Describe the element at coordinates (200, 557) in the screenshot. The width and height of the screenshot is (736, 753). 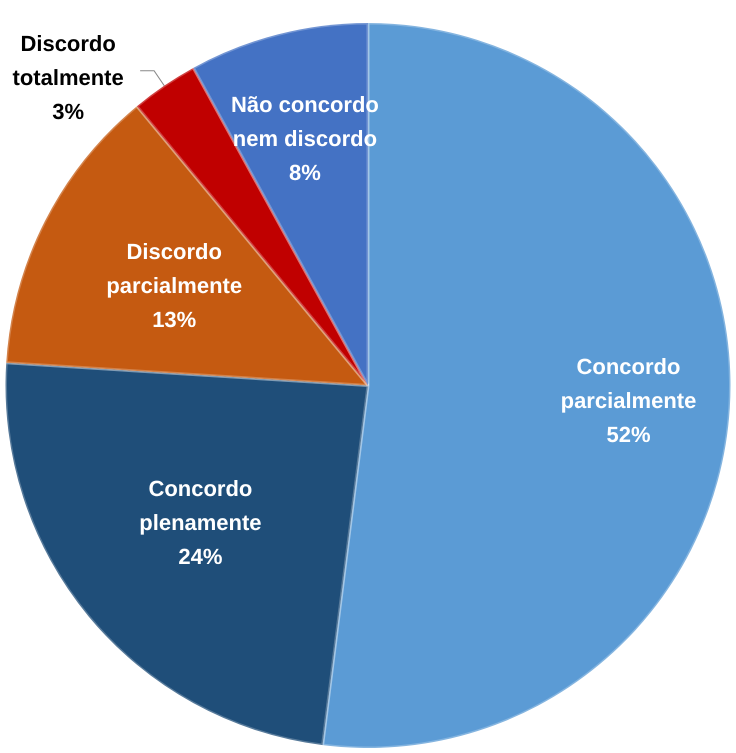
I see `data-label: 24%` at that location.